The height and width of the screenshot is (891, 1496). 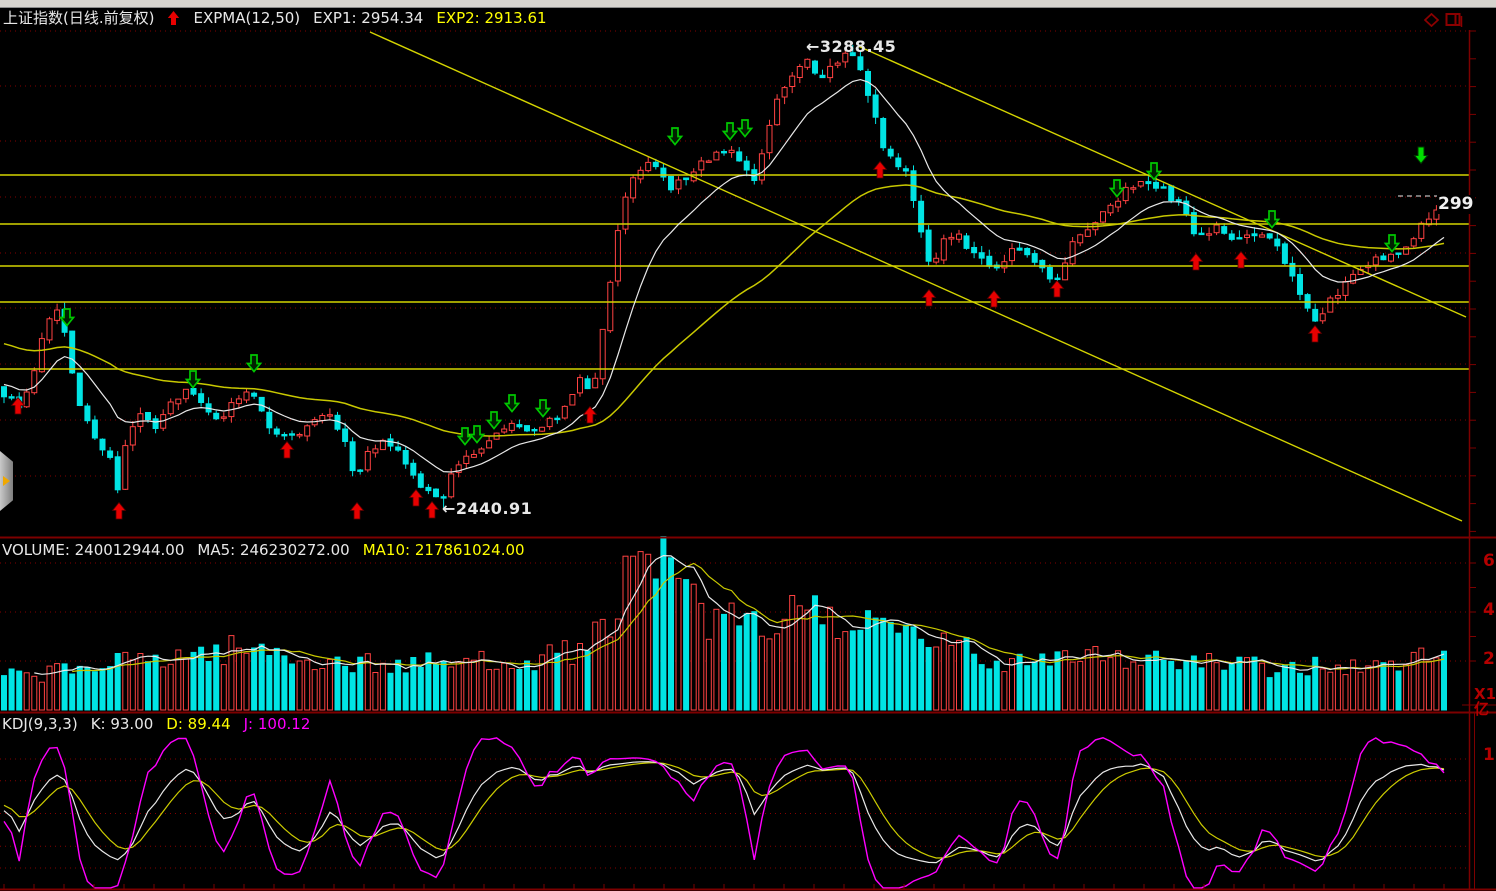 I want to click on volume-ma10-value: MA10: 217861024.00, so click(x=443, y=550).